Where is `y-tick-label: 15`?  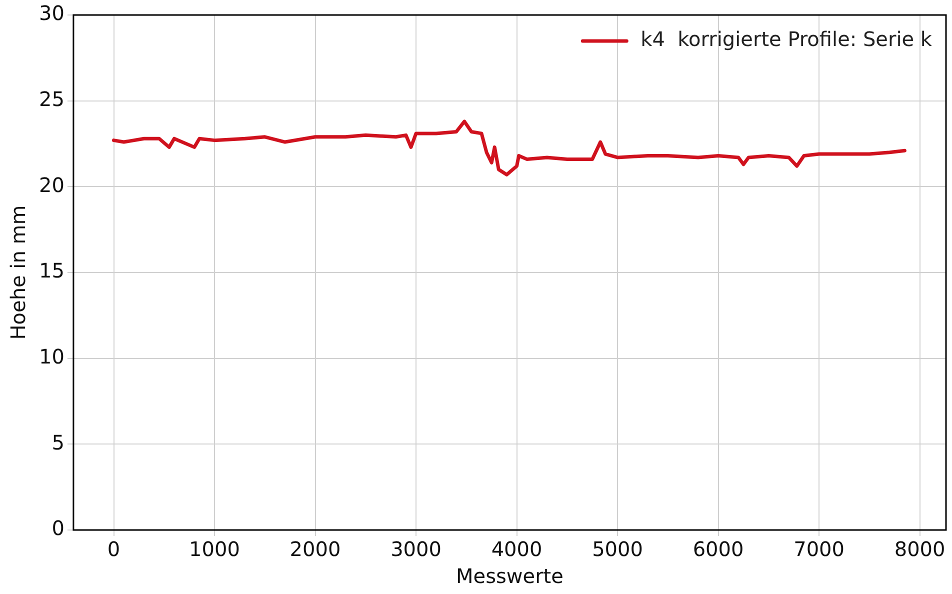 y-tick-label: 15 is located at coordinates (51, 270).